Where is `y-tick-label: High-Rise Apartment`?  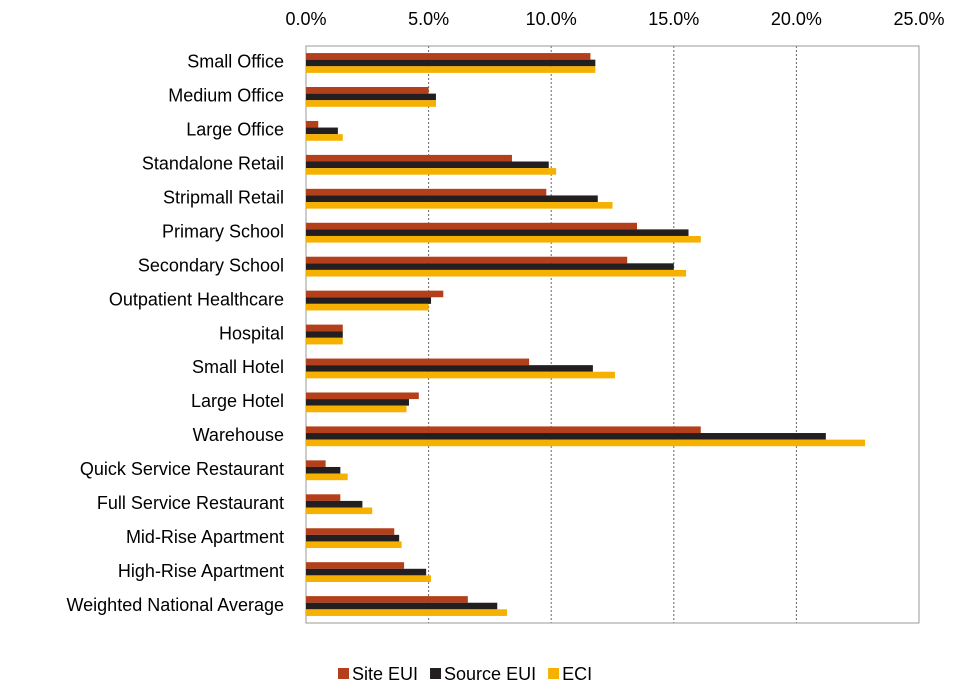 y-tick-label: High-Rise Apartment is located at coordinates (201, 571).